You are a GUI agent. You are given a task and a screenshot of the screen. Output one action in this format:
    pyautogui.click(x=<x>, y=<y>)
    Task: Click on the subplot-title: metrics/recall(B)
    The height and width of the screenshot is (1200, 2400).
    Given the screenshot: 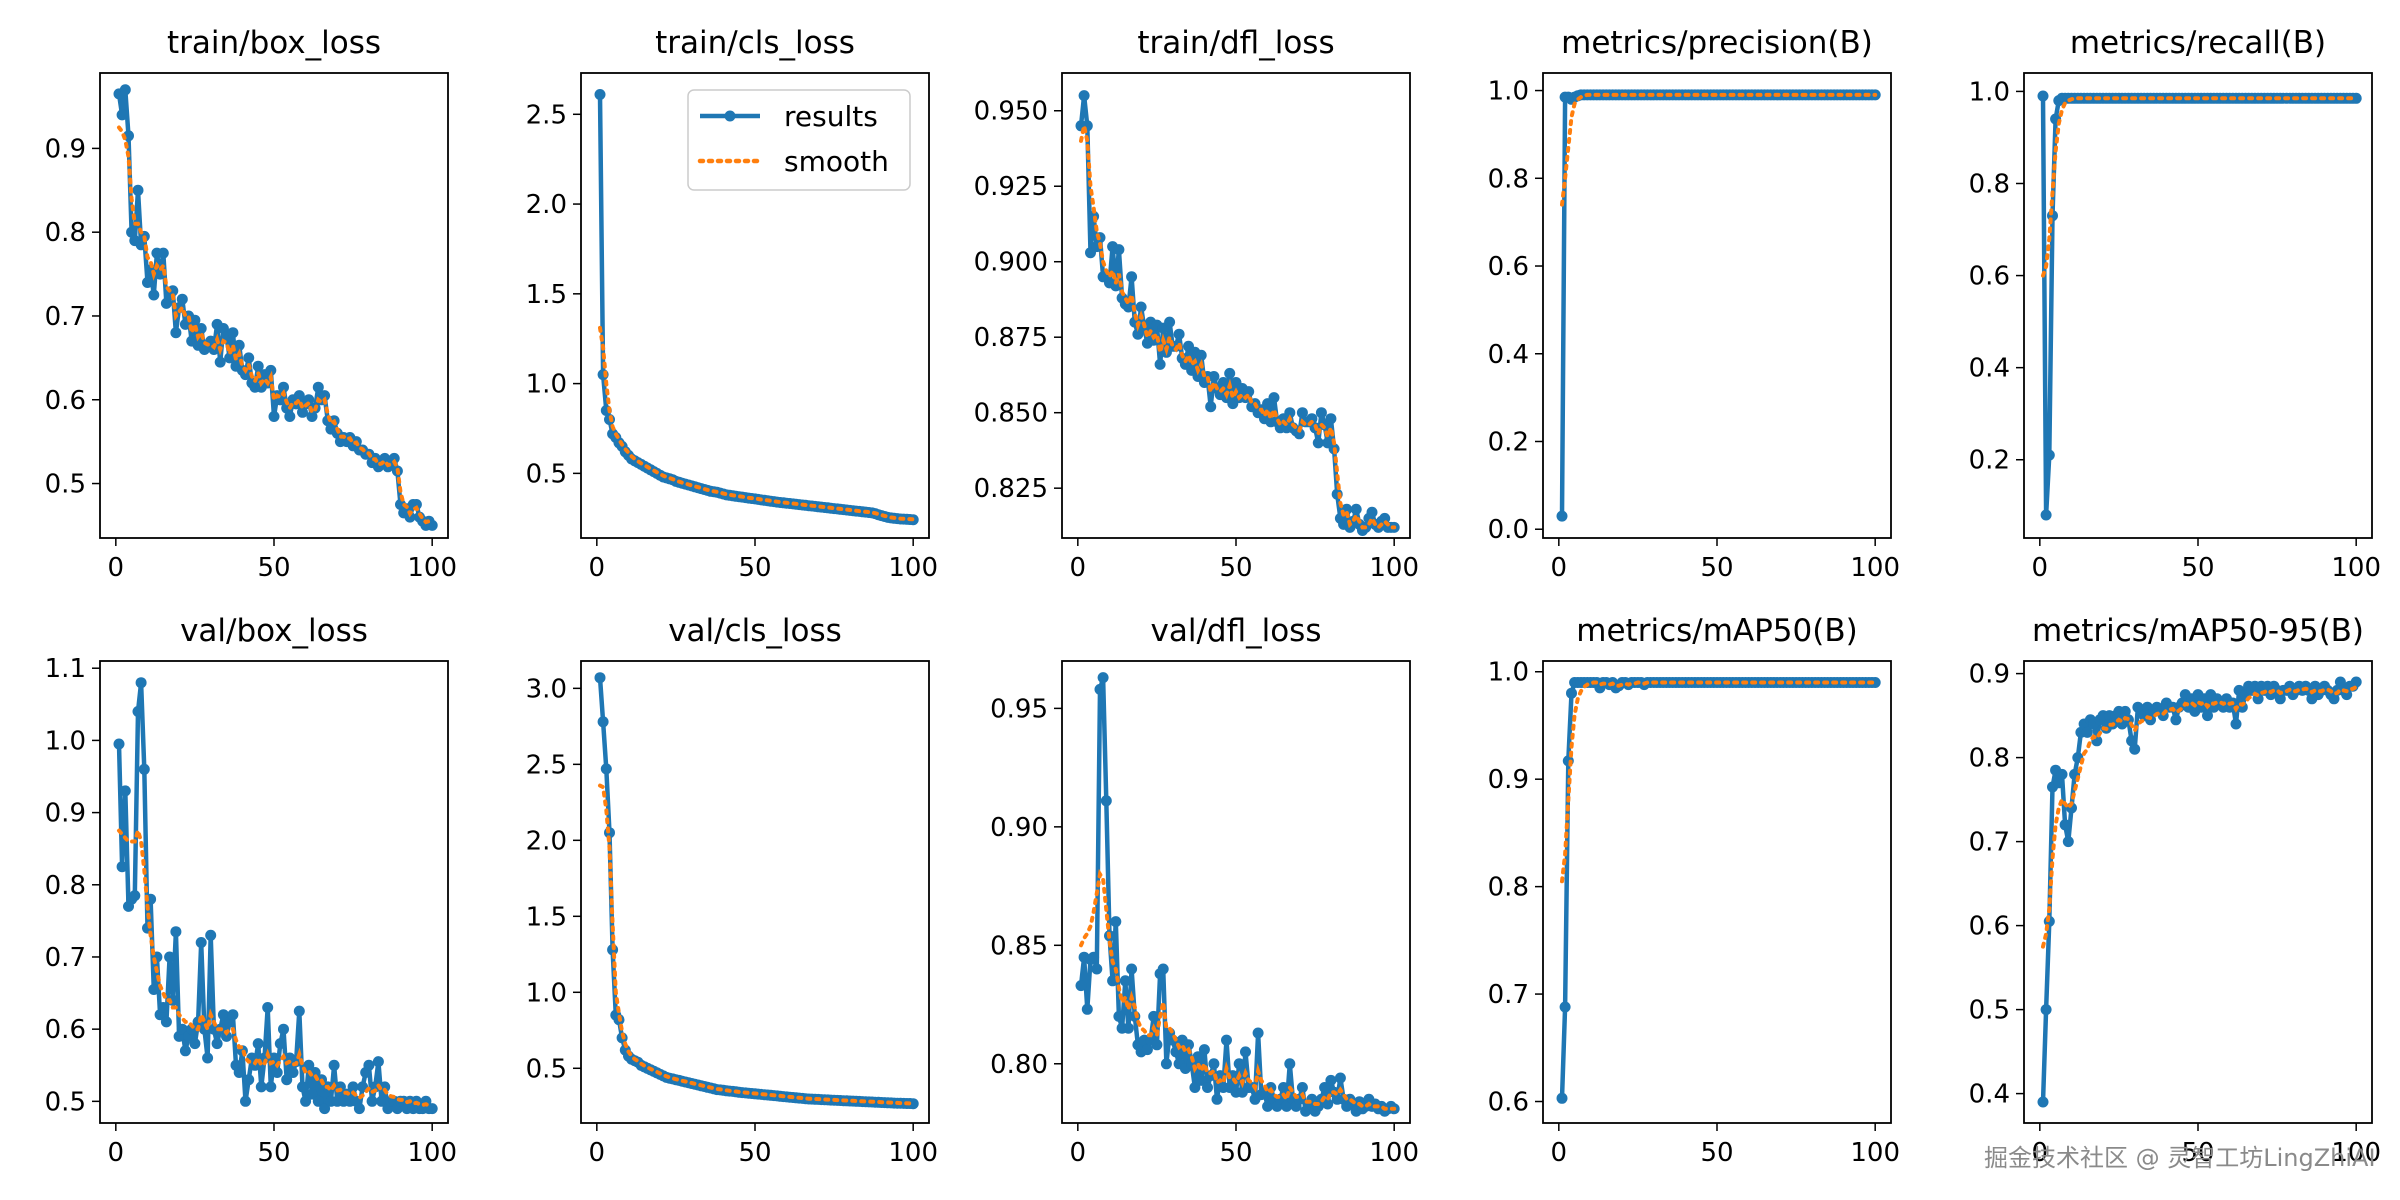 What is the action you would take?
    pyautogui.click(x=2198, y=43)
    